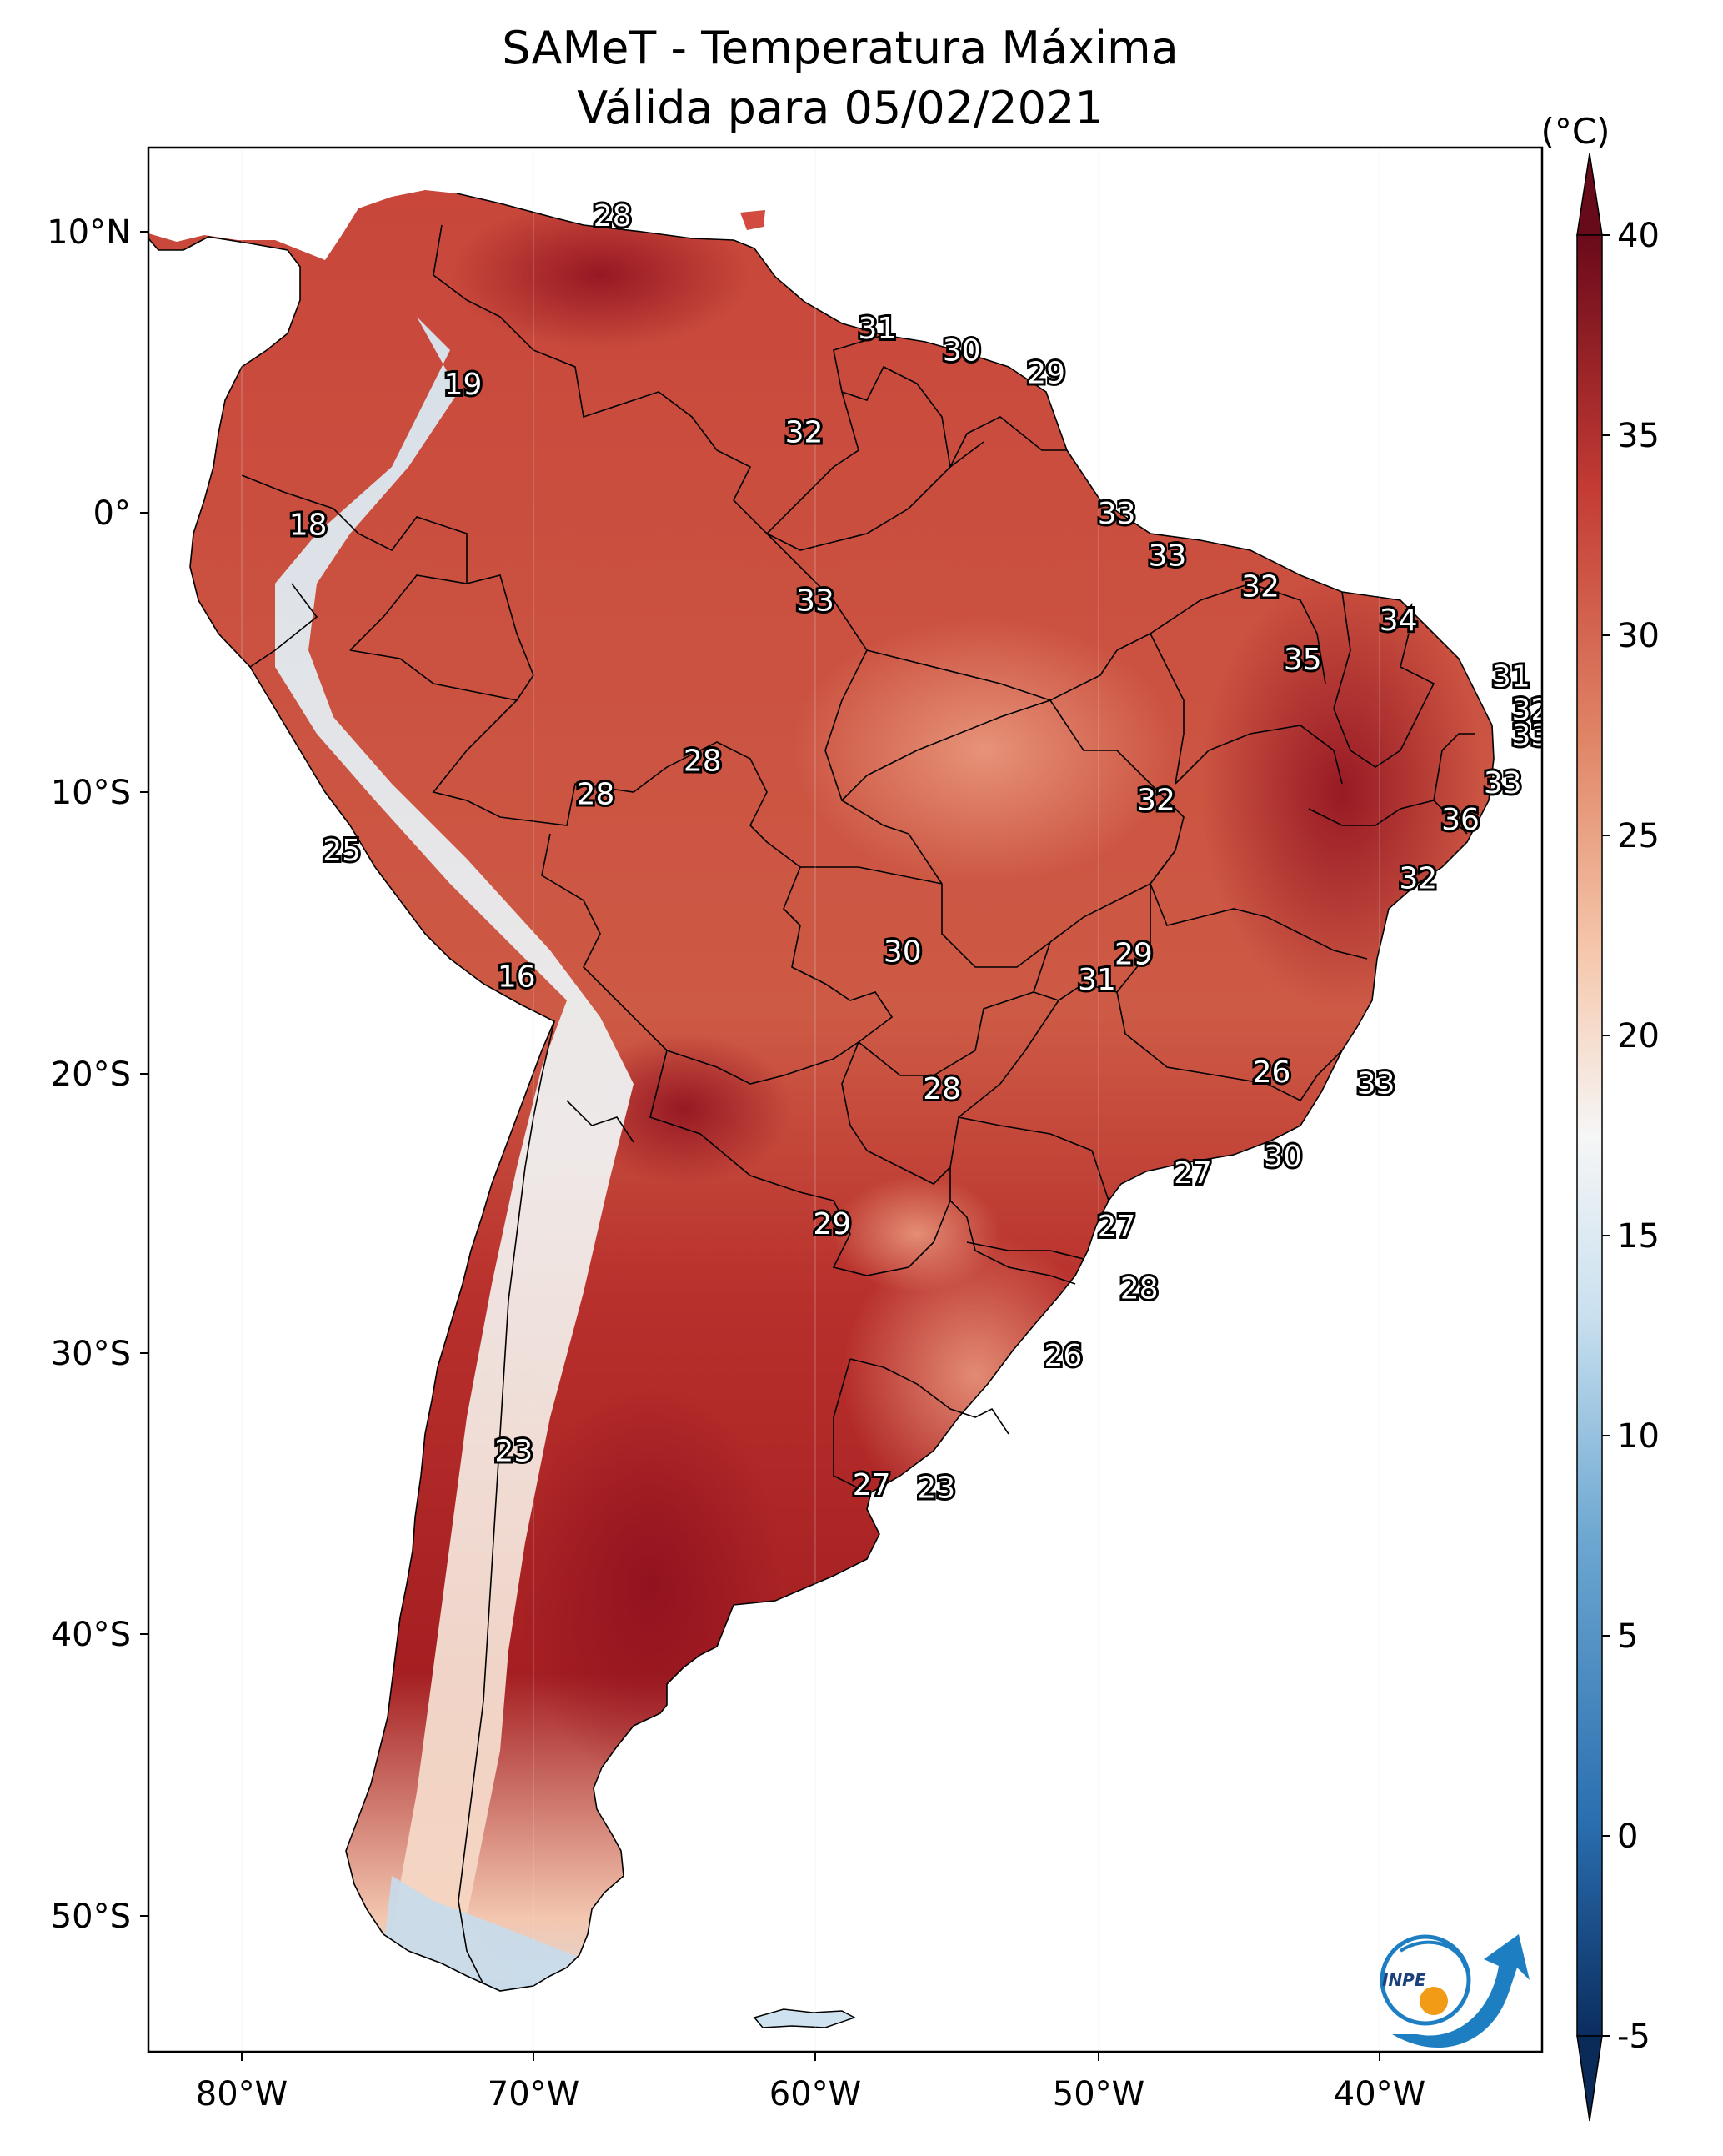  What do you see at coordinates (534, 2094) in the screenshot?
I see `x-tick-label: 70°W` at bounding box center [534, 2094].